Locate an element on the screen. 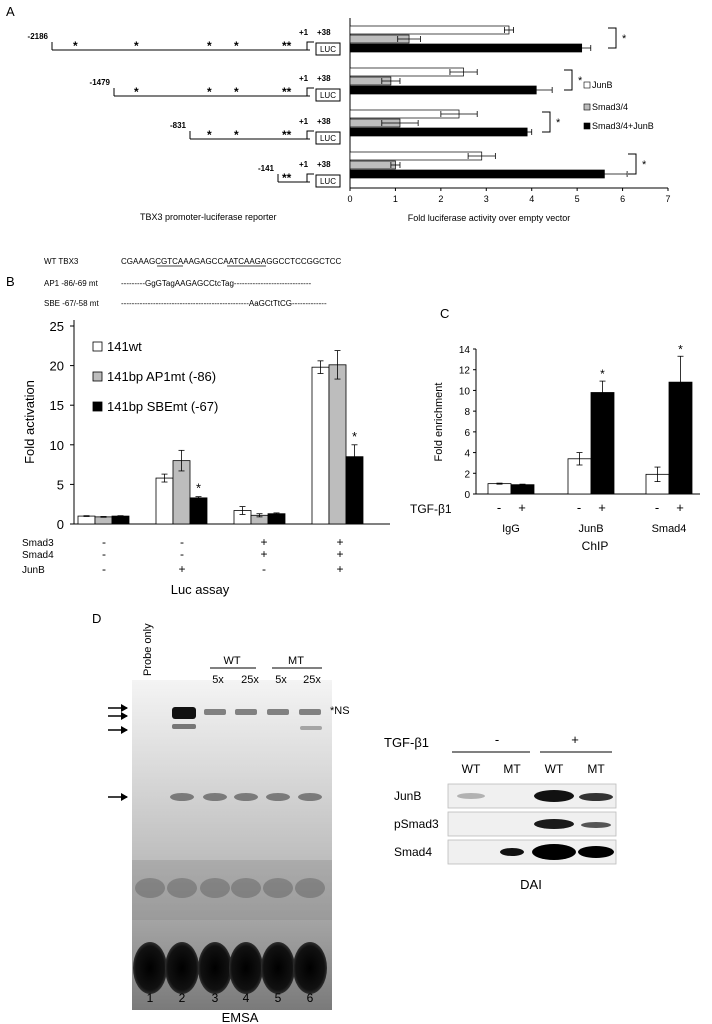 The width and height of the screenshot is (712, 1024). concentration-label: 5x is located at coordinates (281, 680).